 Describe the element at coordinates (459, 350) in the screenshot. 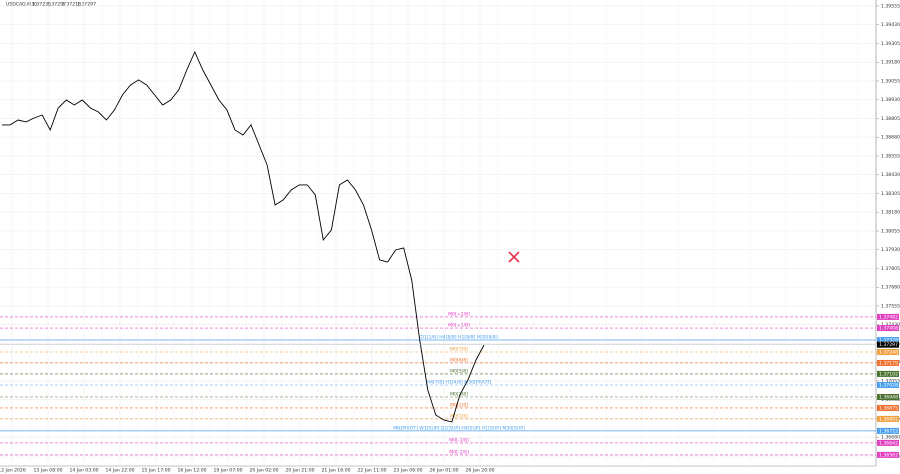

I see `level-label: M0[7/8]` at that location.